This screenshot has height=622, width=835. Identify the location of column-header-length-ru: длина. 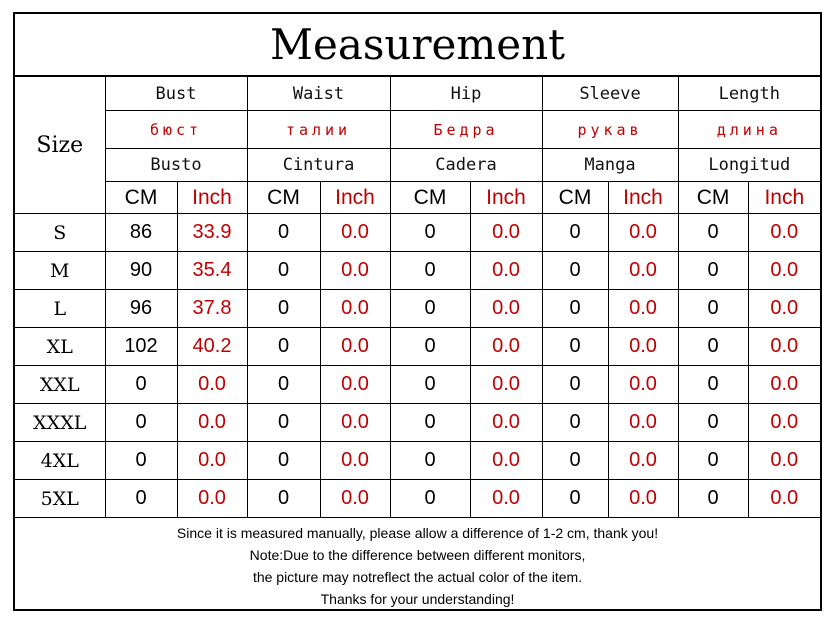
(749, 129).